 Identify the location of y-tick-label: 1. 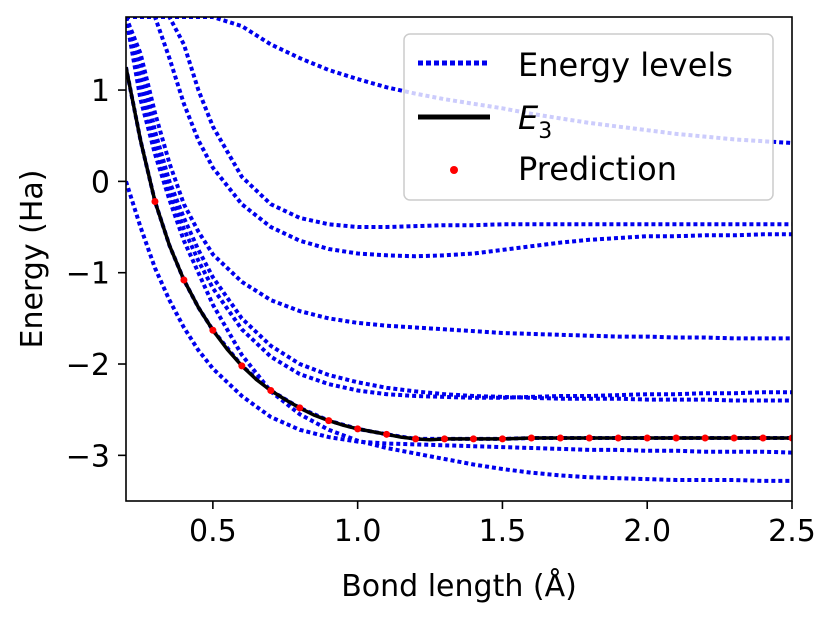
(100, 91).